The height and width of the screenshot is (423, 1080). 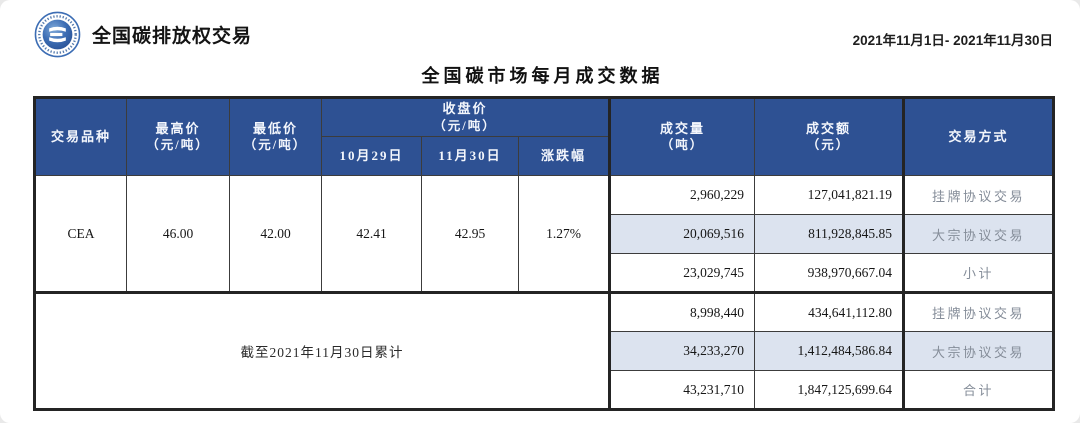 What do you see at coordinates (828, 128) in the screenshot?
I see `header-amount-label: 成交额` at bounding box center [828, 128].